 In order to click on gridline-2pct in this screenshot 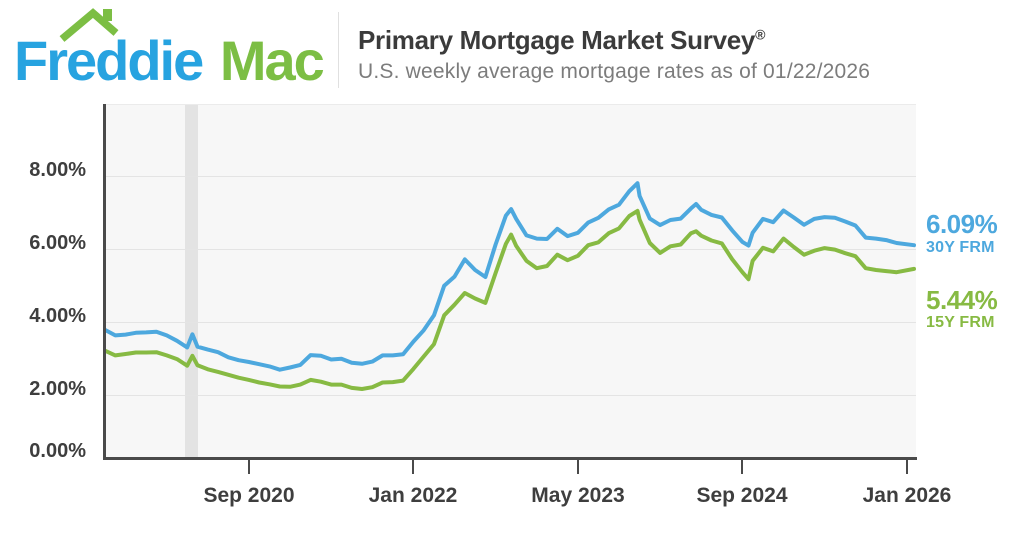, I will do `click(510, 395)`.